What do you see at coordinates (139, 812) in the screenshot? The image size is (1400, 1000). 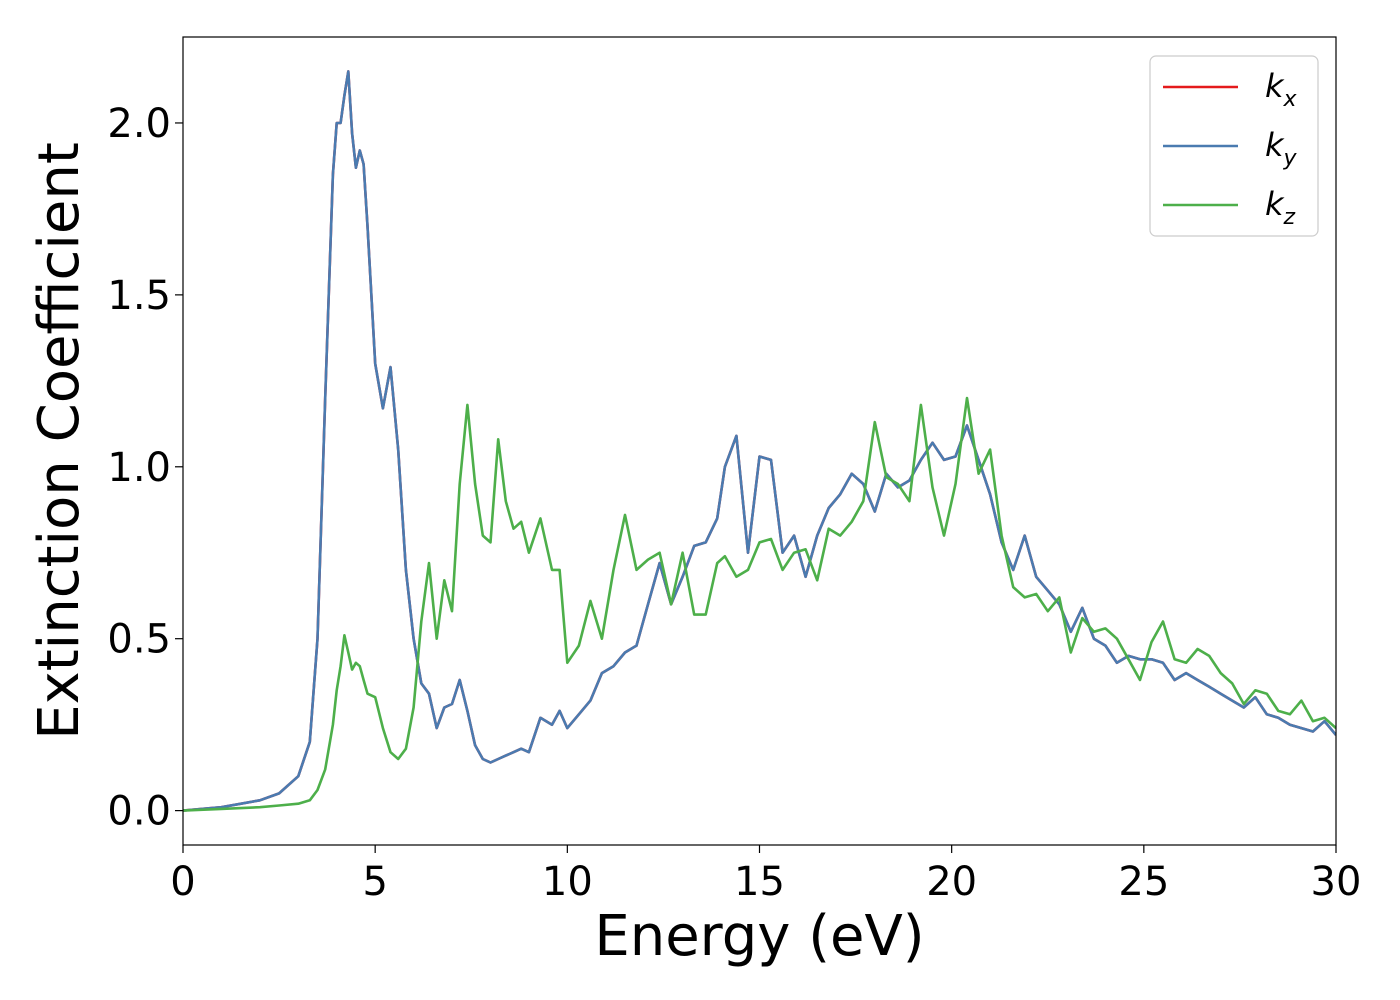 I see `y-tick-label: 0.0` at bounding box center [139, 812].